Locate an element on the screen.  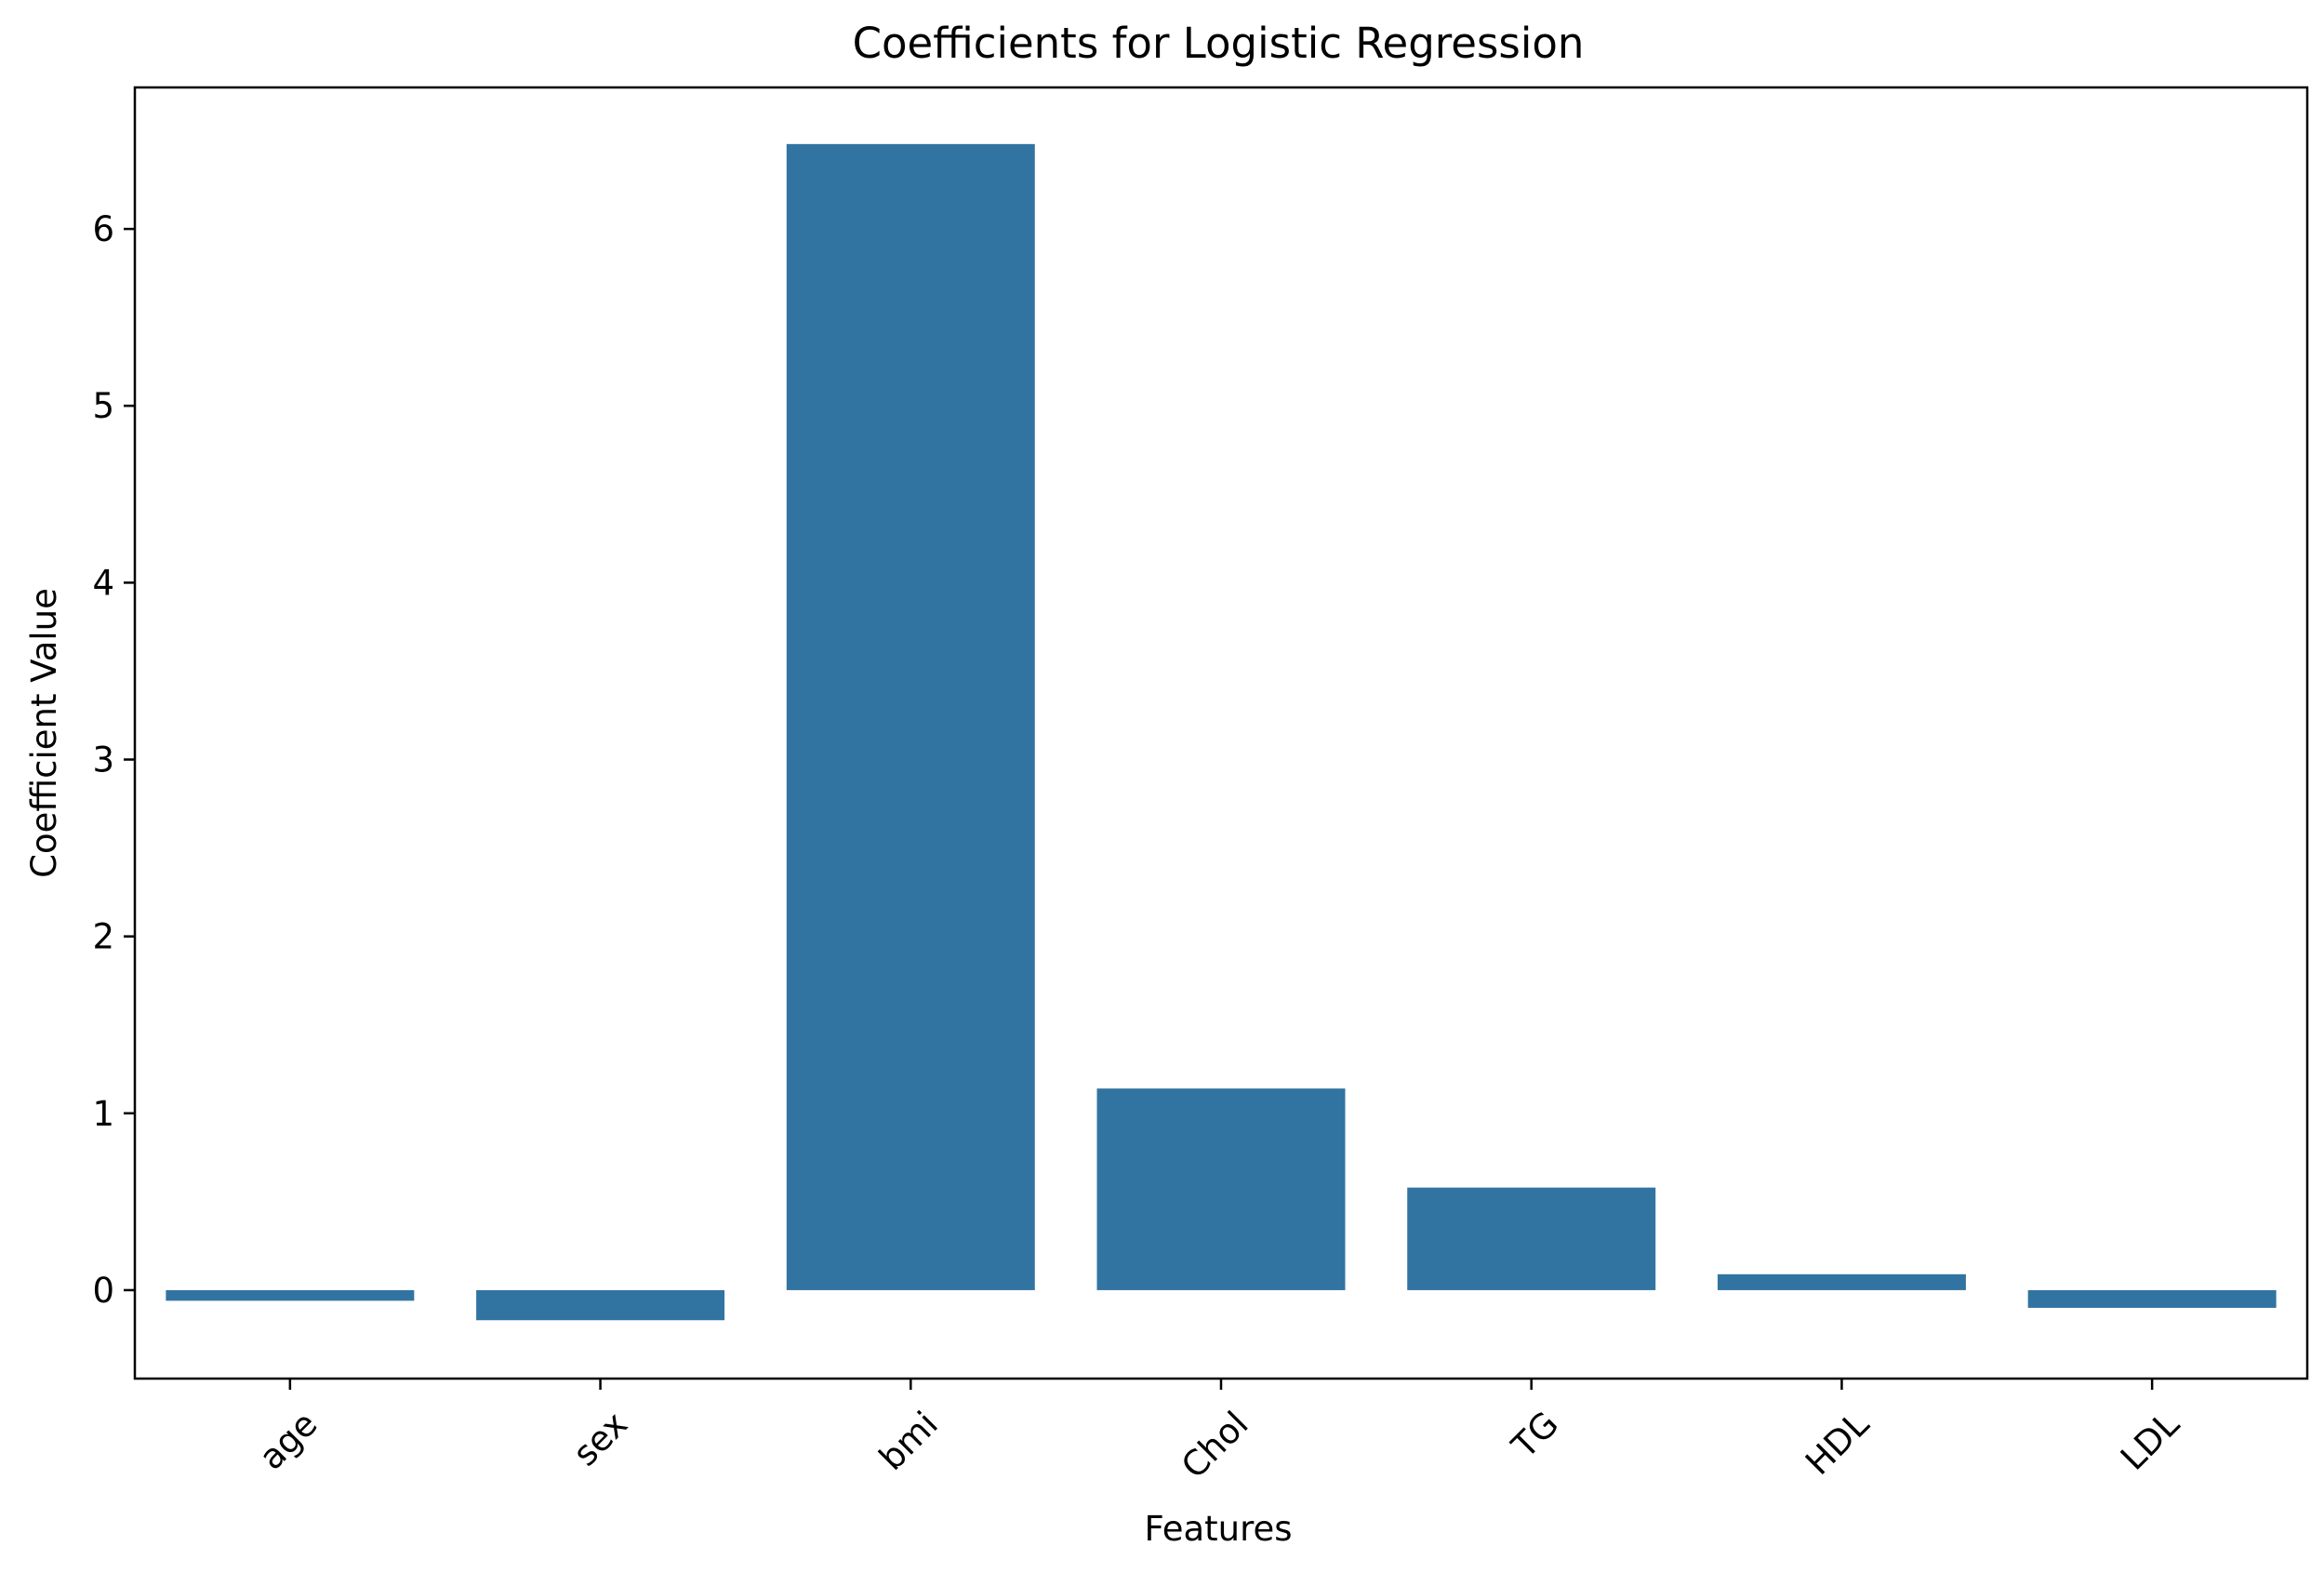
bar-tg is located at coordinates (1532, 1238).